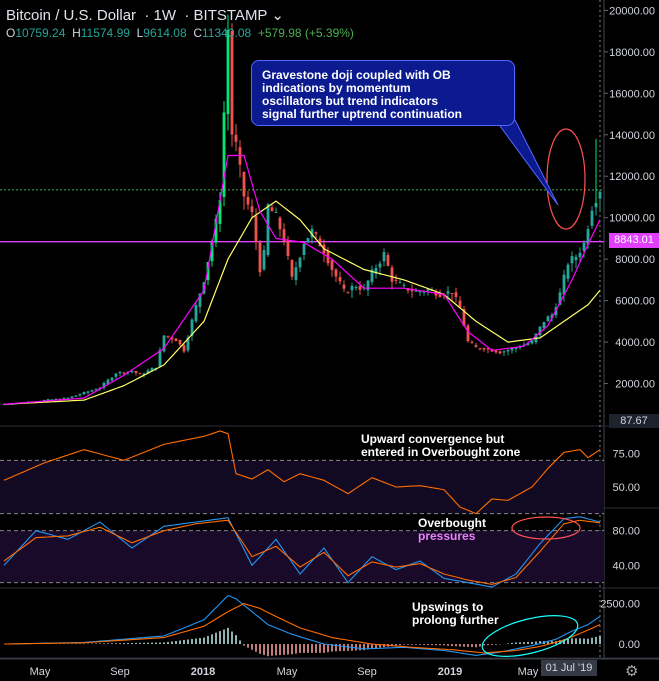 The image size is (659, 681). Describe the element at coordinates (455, 613) in the screenshot. I see `macd-annotation: Upswings to prolong further` at that location.